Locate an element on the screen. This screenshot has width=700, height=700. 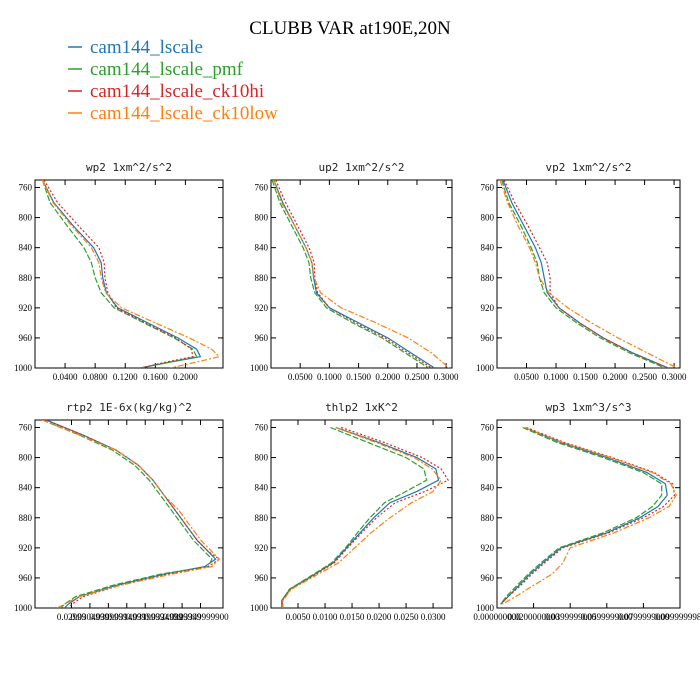
x-tick-label: 0.0324999 is located at coordinates (164, 617).